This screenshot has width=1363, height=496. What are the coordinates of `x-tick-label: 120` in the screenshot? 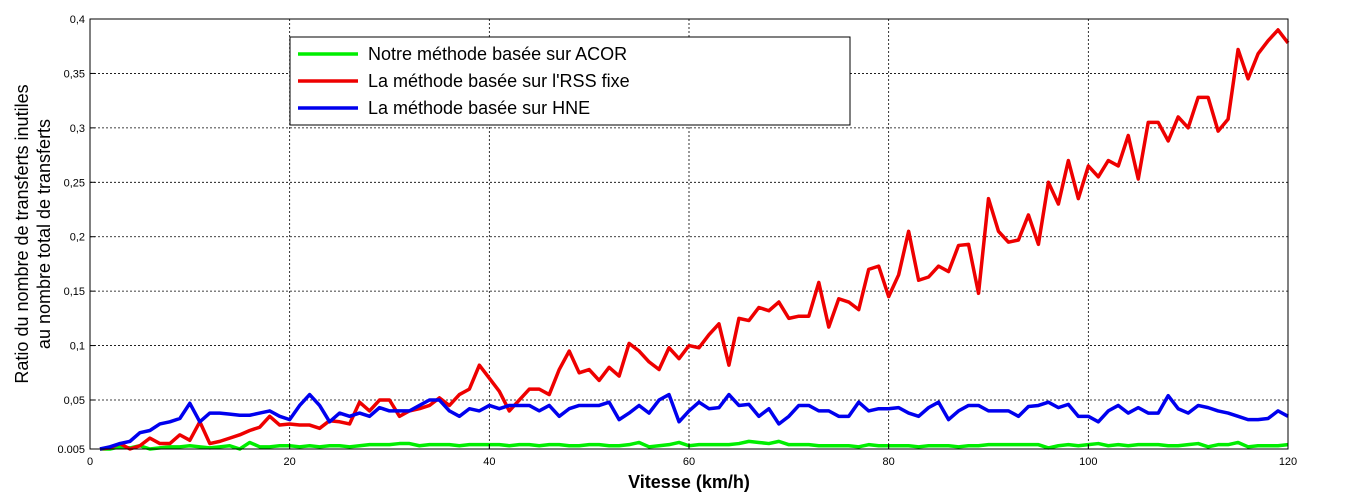 It's located at (1288, 462).